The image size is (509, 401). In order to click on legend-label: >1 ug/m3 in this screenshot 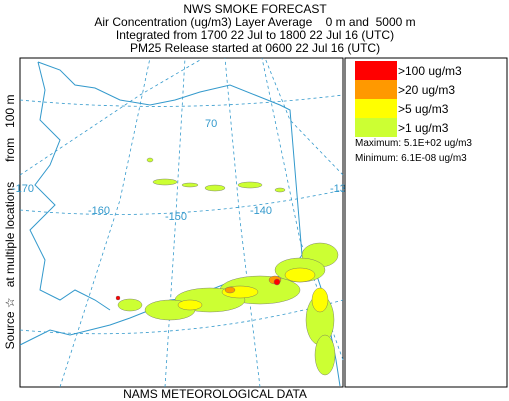, I will do `click(423, 128)`.